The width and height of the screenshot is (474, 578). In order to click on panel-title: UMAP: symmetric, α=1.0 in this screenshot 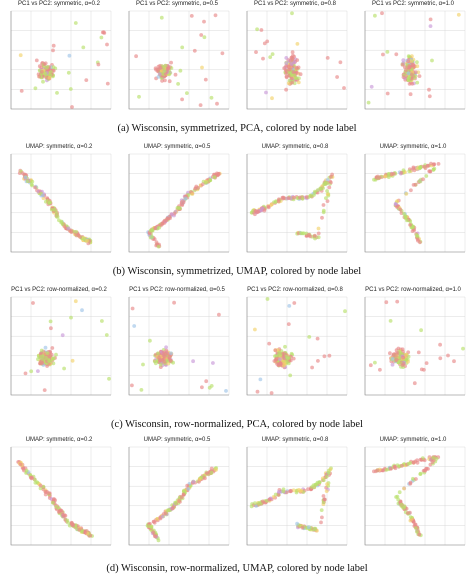, I will do `click(413, 440)`.